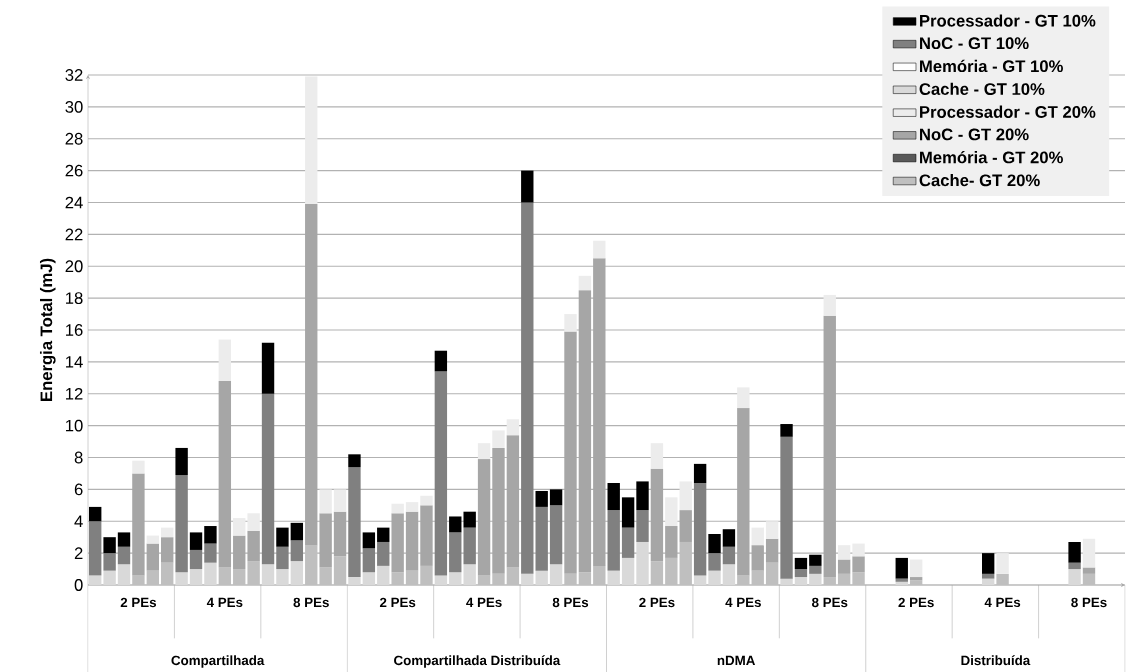  What do you see at coordinates (78, 521) in the screenshot?
I see `y-tick-label: 4` at bounding box center [78, 521].